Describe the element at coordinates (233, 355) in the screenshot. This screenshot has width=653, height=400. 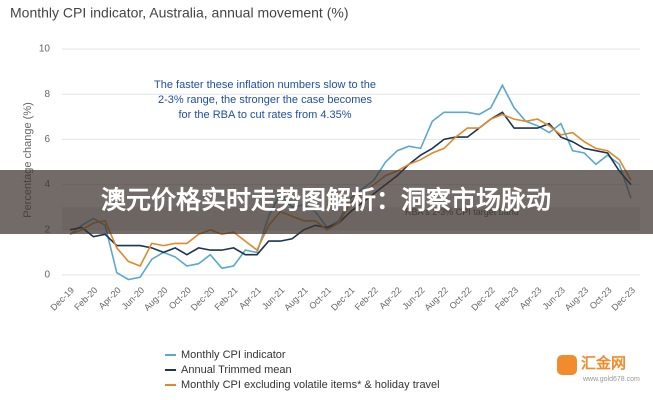
I see `legend-label: Monthly CPI indicator` at that location.